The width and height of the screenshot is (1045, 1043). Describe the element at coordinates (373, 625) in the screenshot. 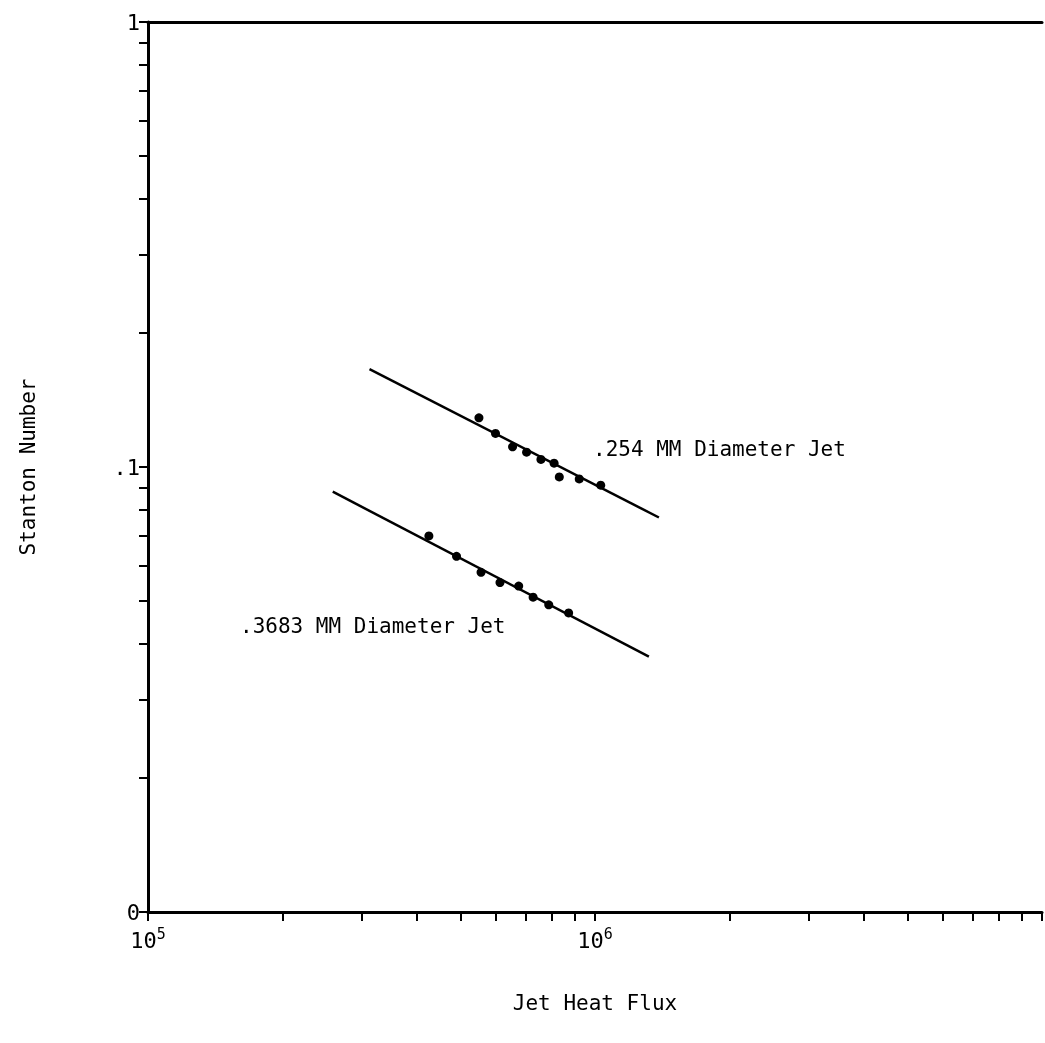

I see `annotation: .3683 MM Diameter Jet` at that location.